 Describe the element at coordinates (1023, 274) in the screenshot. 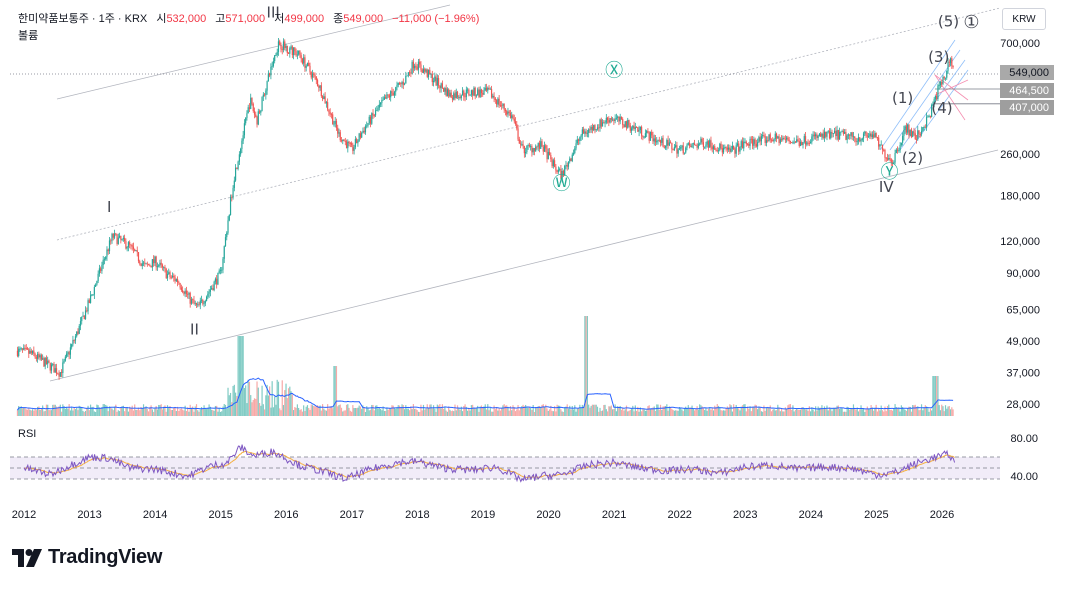

I see `y-tick-label: 90,000` at that location.